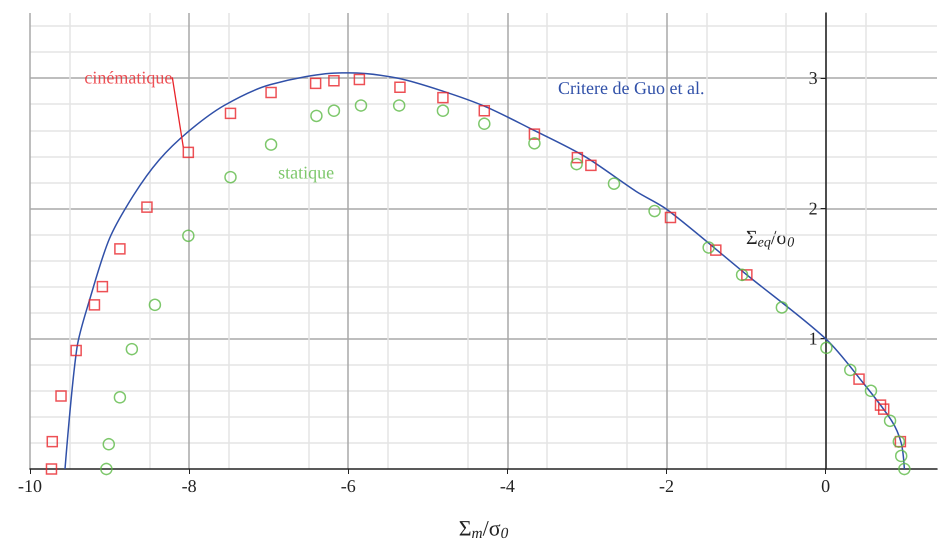 The width and height of the screenshot is (947, 555). What do you see at coordinates (348, 486) in the screenshot?
I see `x-tick-label: -6` at bounding box center [348, 486].